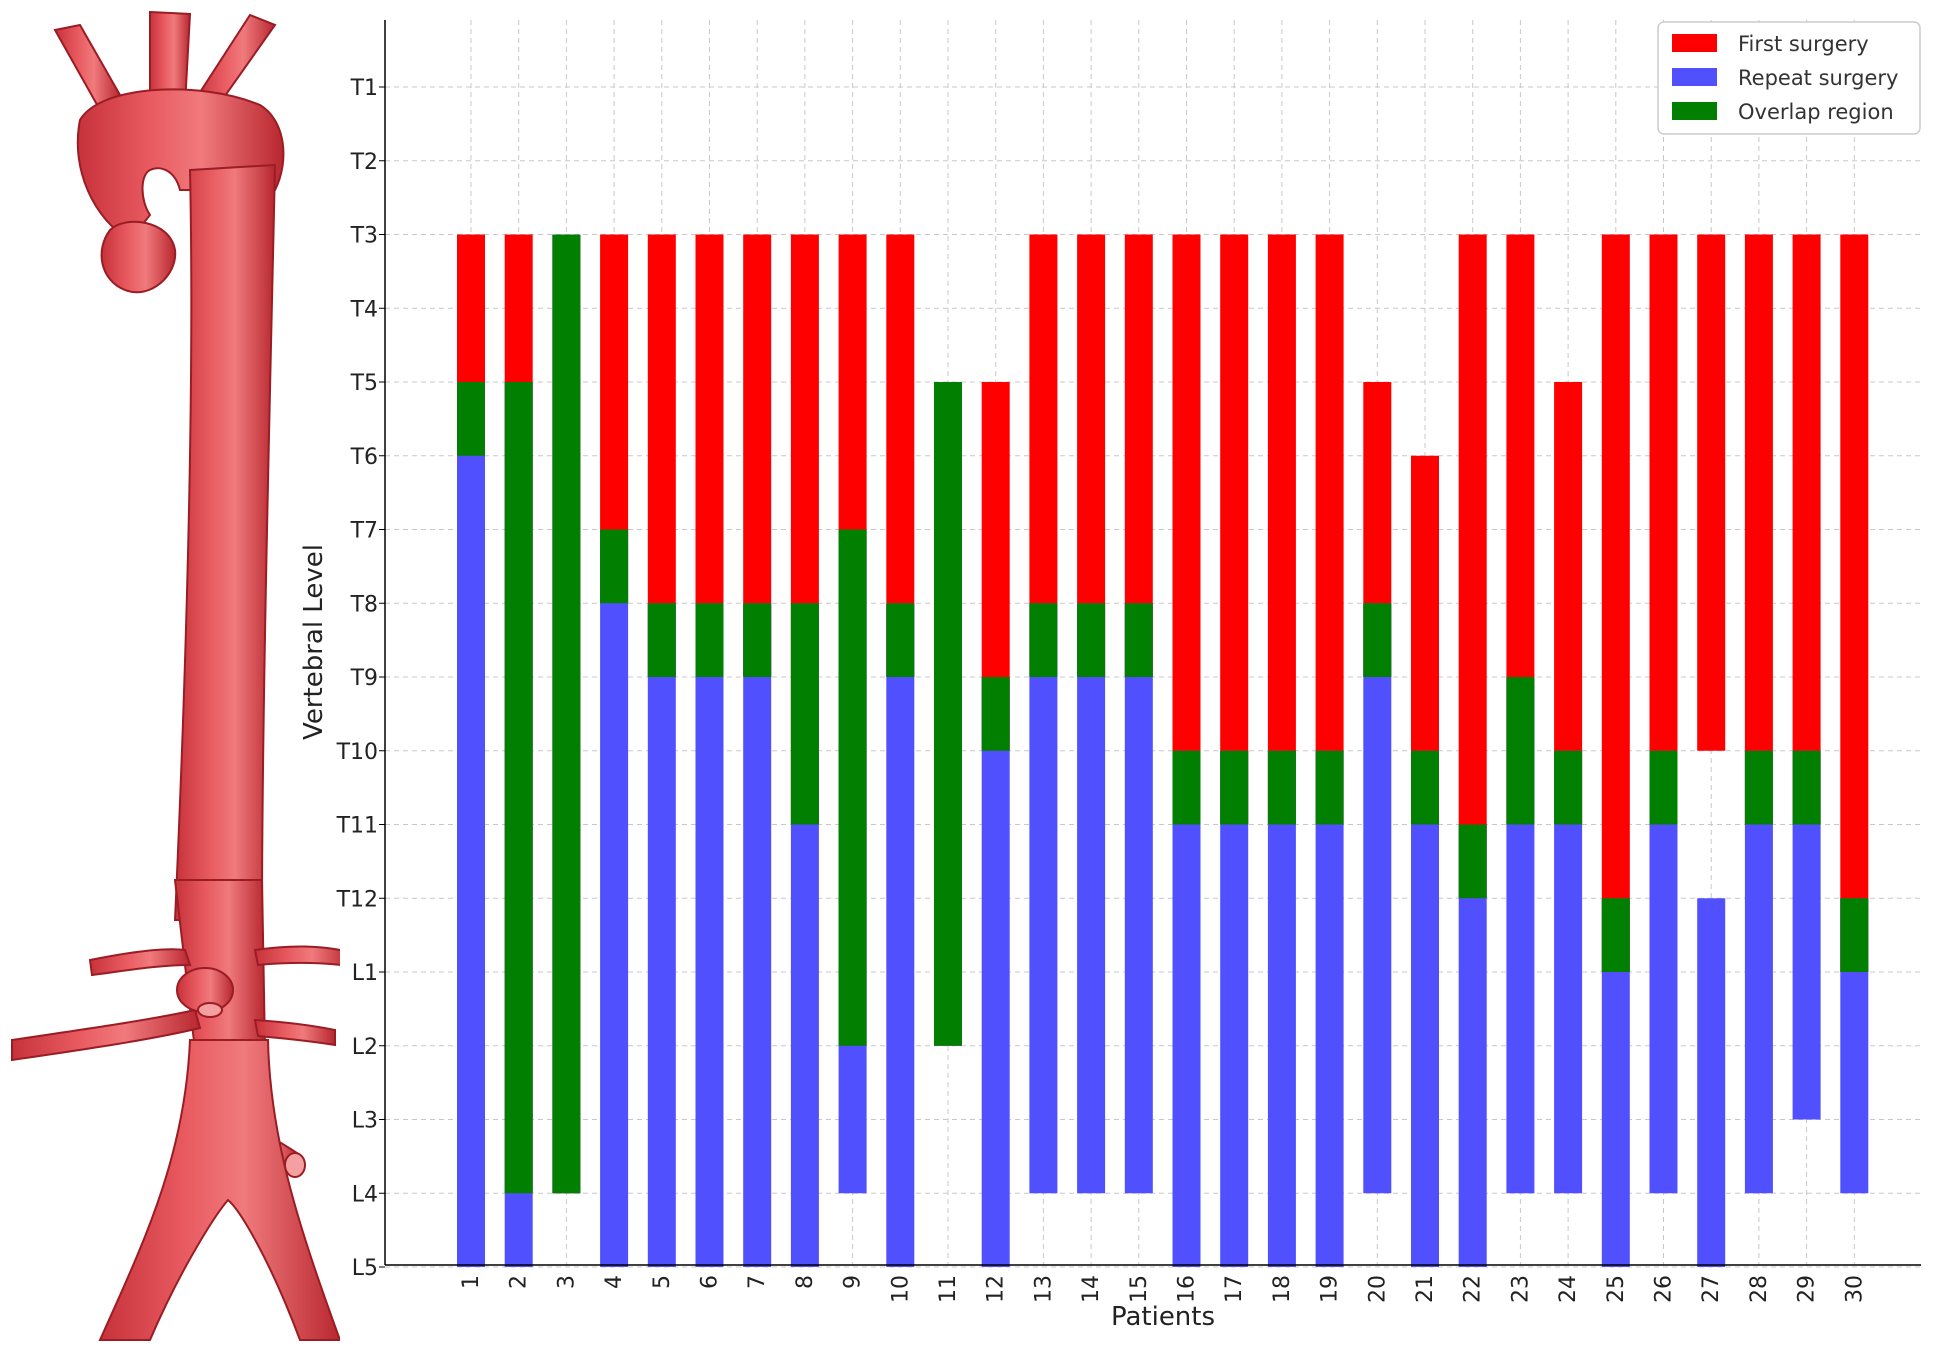  Describe the element at coordinates (566, 1282) in the screenshot. I see `x-tick-label: 3` at that location.